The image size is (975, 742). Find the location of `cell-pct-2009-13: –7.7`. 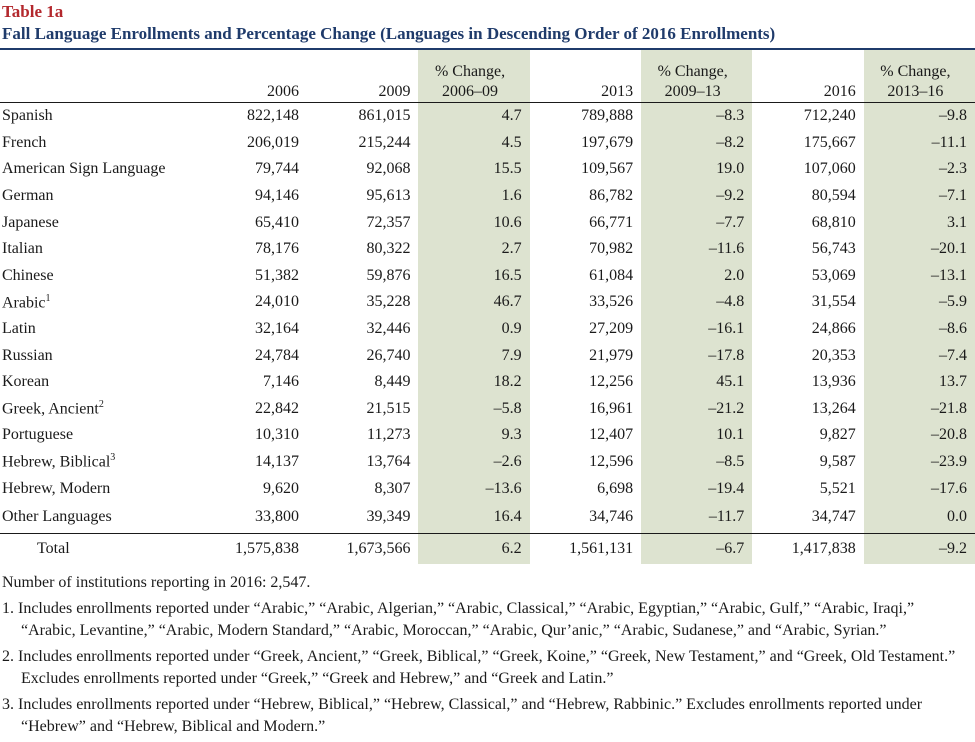

cell-pct-2009-13: –7.7 is located at coordinates (697, 222).